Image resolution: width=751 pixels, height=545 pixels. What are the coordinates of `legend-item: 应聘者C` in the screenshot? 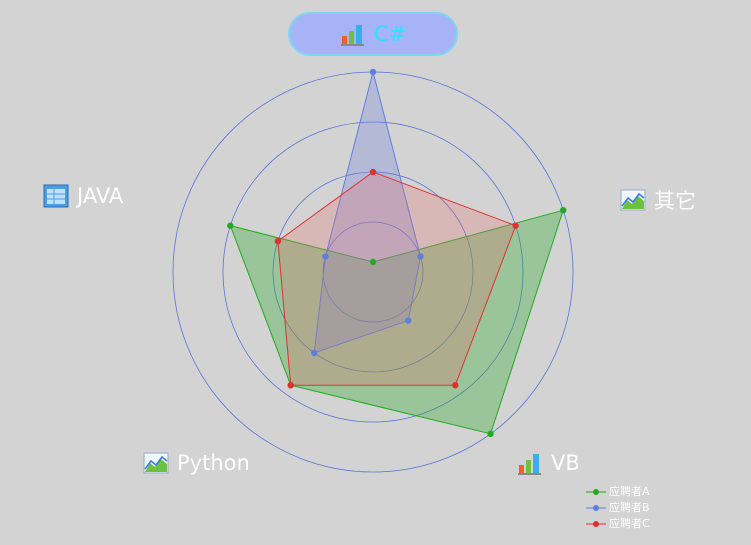 It's located at (618, 524).